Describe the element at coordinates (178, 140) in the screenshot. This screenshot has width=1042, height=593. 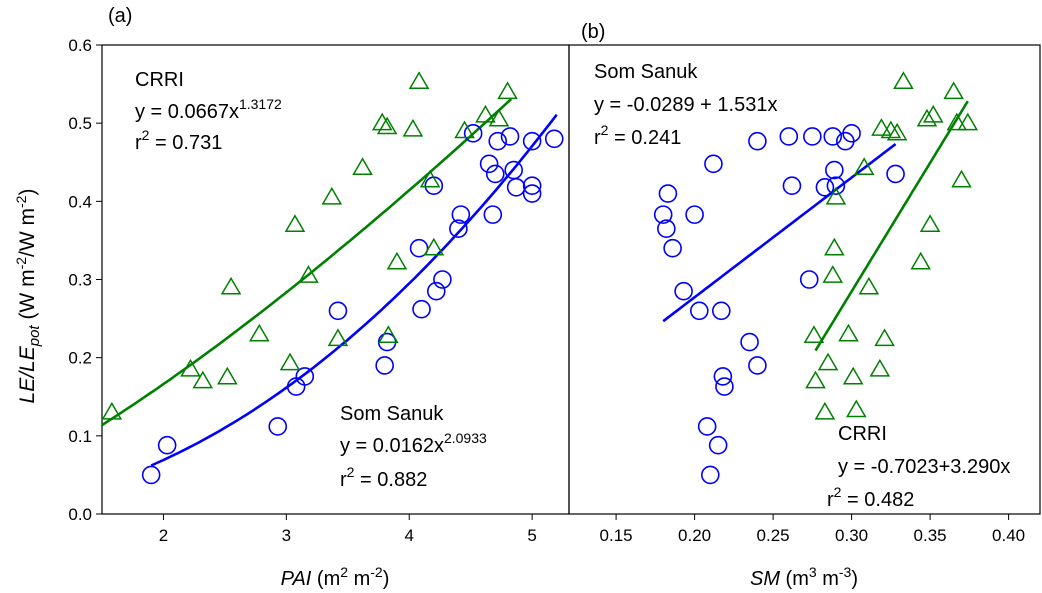
I see `panel-a-crri-r2: r2 = 0.731` at that location.